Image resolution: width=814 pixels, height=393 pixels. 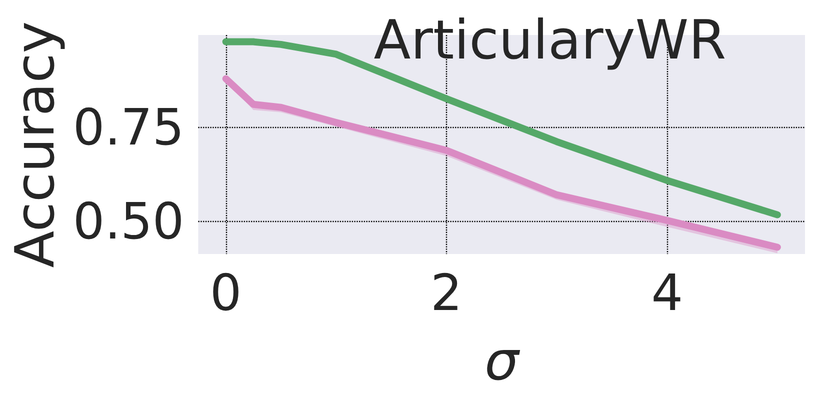 I want to click on x-tick-label: 4, so click(x=667, y=293).